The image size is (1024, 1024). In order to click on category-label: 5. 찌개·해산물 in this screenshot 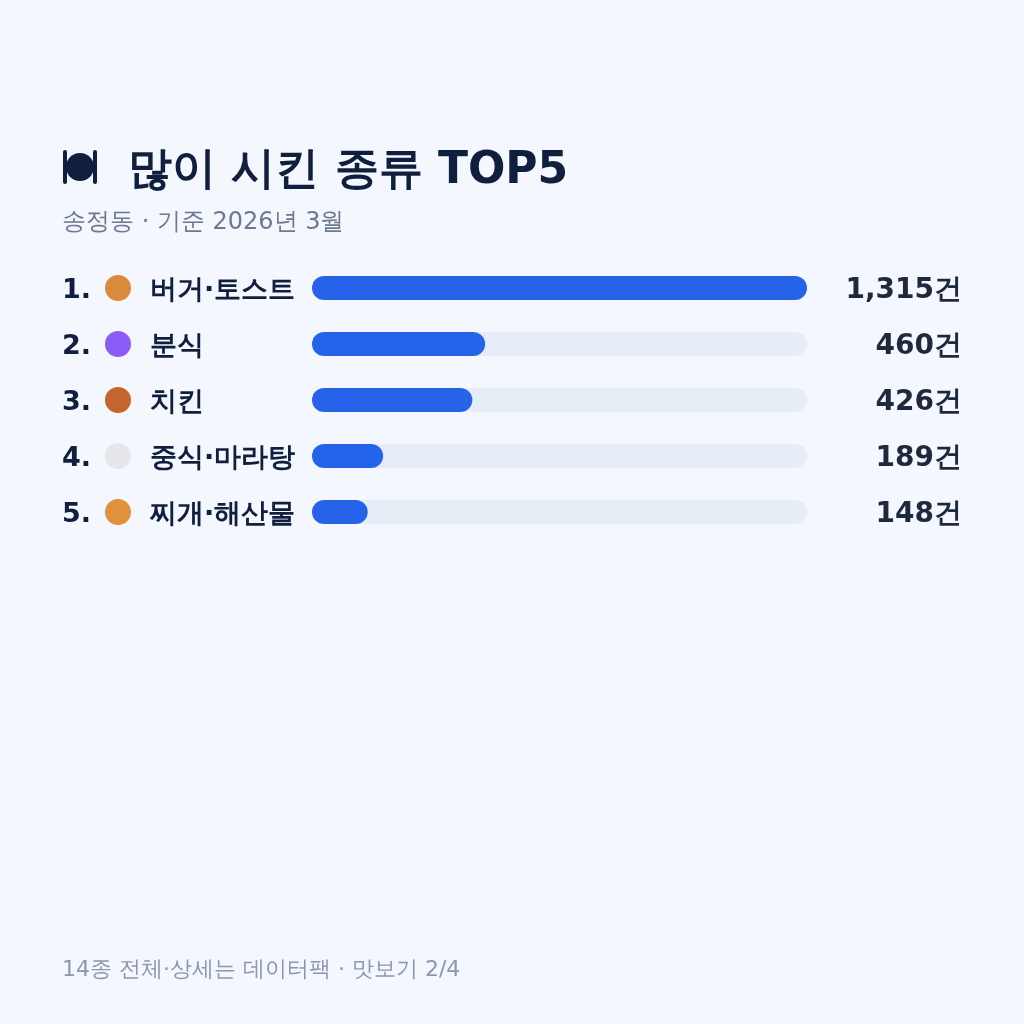, I will do `click(179, 512)`.